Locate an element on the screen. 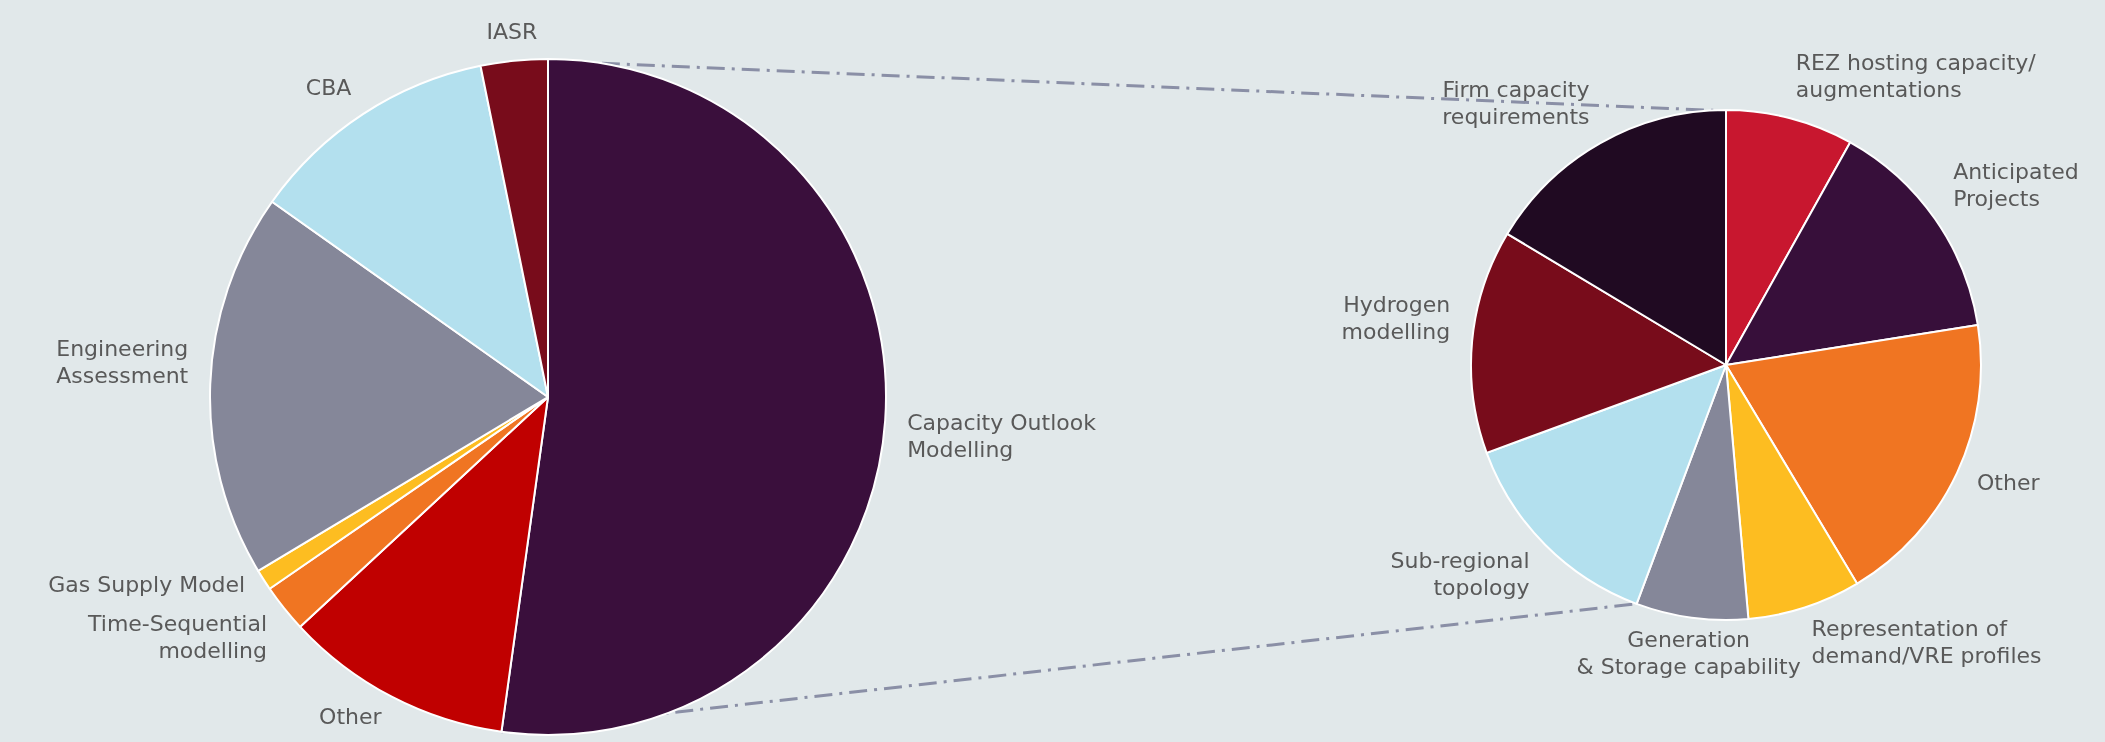  slice-label: IASR is located at coordinates (512, 31).